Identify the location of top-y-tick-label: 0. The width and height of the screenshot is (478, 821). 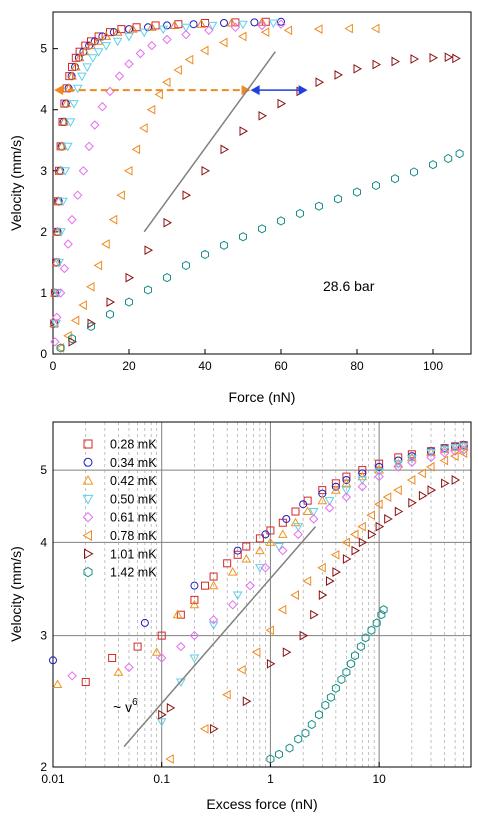
(43, 354).